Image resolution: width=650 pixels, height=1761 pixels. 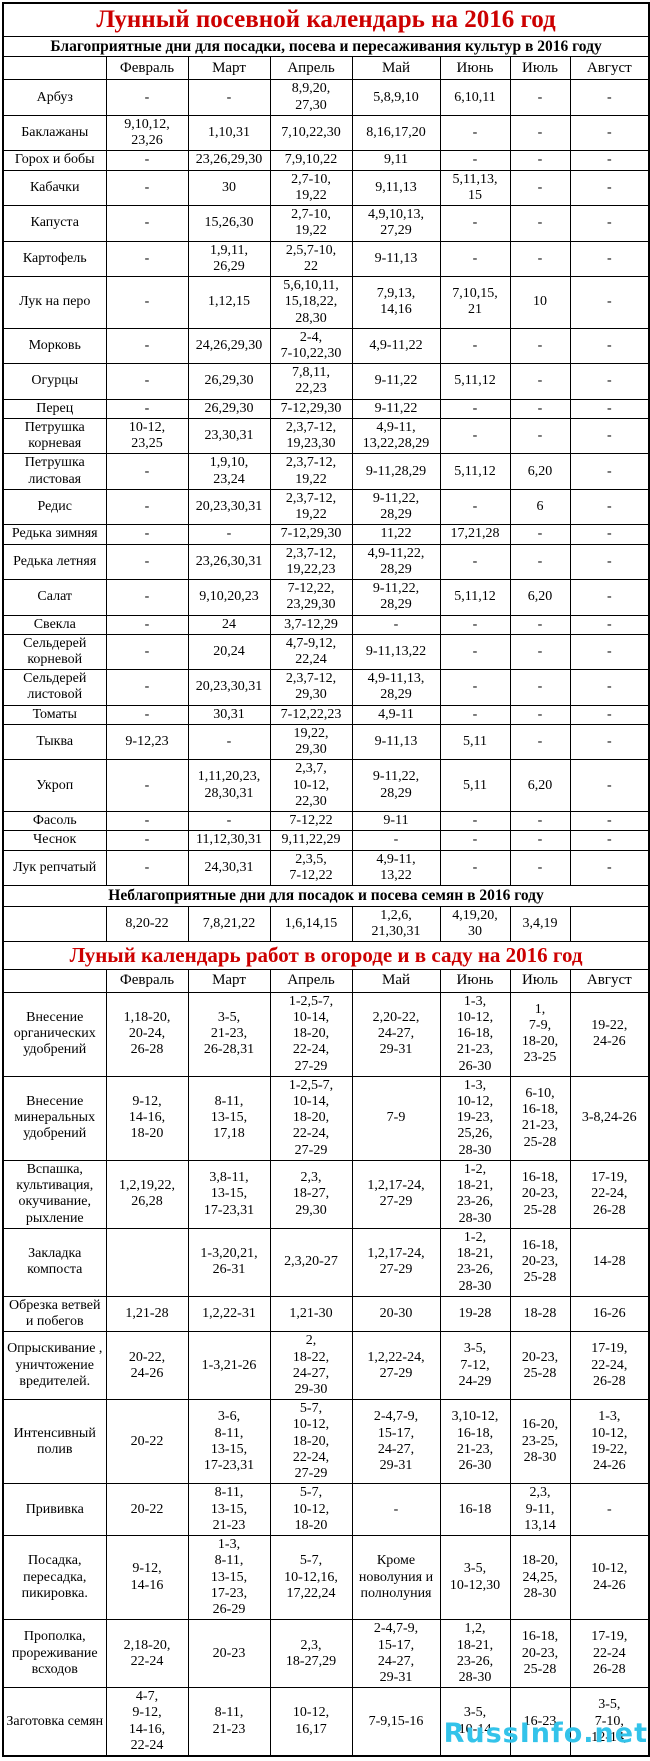 I want to click on day-cell: 5-7, 10-12, 18-20, so click(x=311, y=1510).